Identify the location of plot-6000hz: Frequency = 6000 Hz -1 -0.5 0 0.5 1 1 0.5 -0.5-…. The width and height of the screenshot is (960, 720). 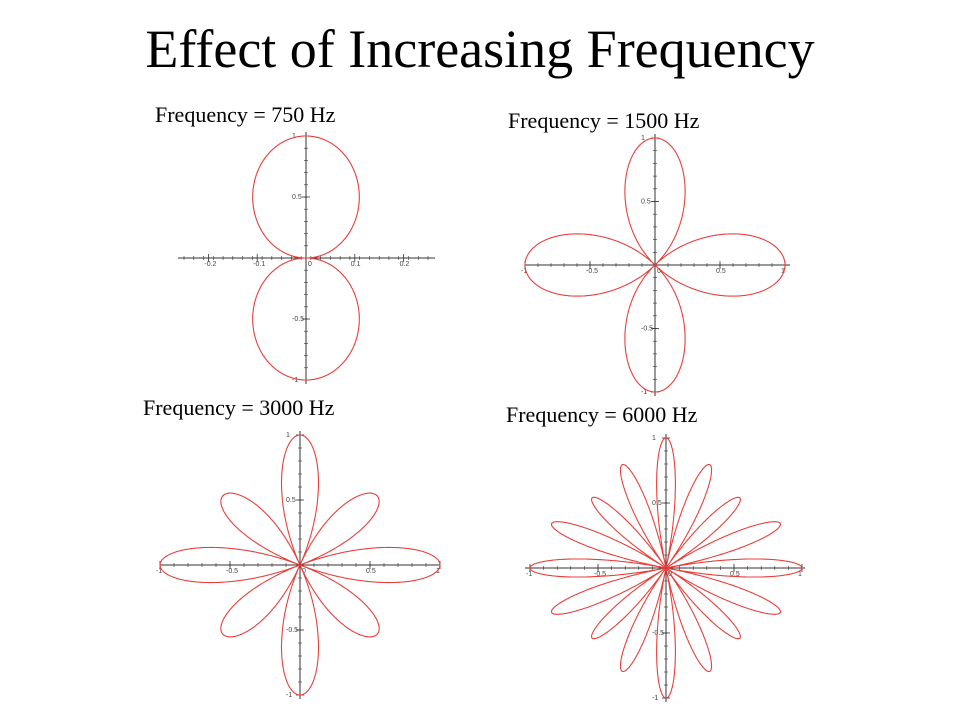
(658, 559).